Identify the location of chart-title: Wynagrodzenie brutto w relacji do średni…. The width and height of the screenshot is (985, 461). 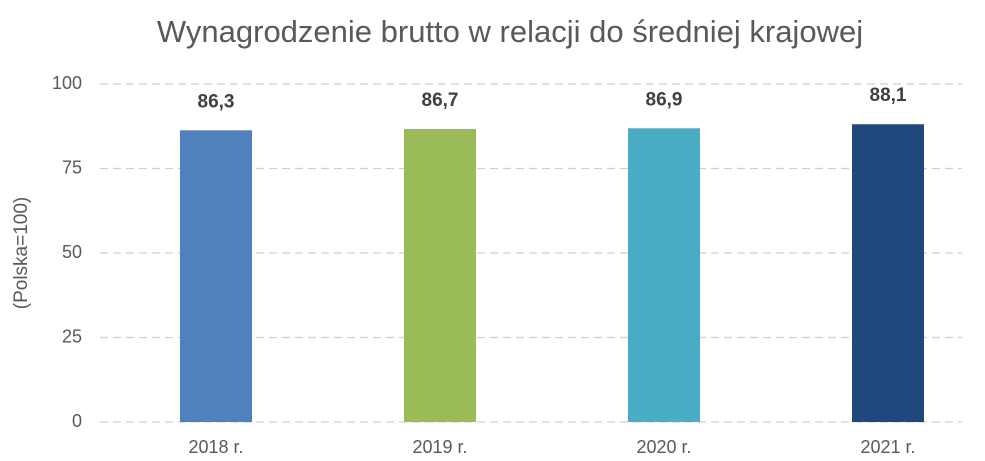
(510, 31).